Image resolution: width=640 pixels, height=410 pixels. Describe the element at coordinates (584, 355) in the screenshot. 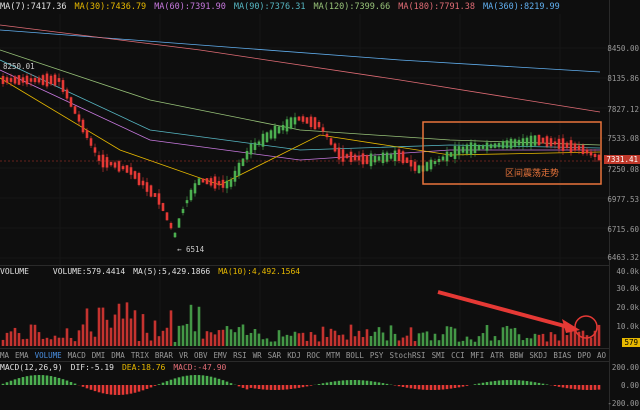

I see `tab-dpo: DPO` at that location.